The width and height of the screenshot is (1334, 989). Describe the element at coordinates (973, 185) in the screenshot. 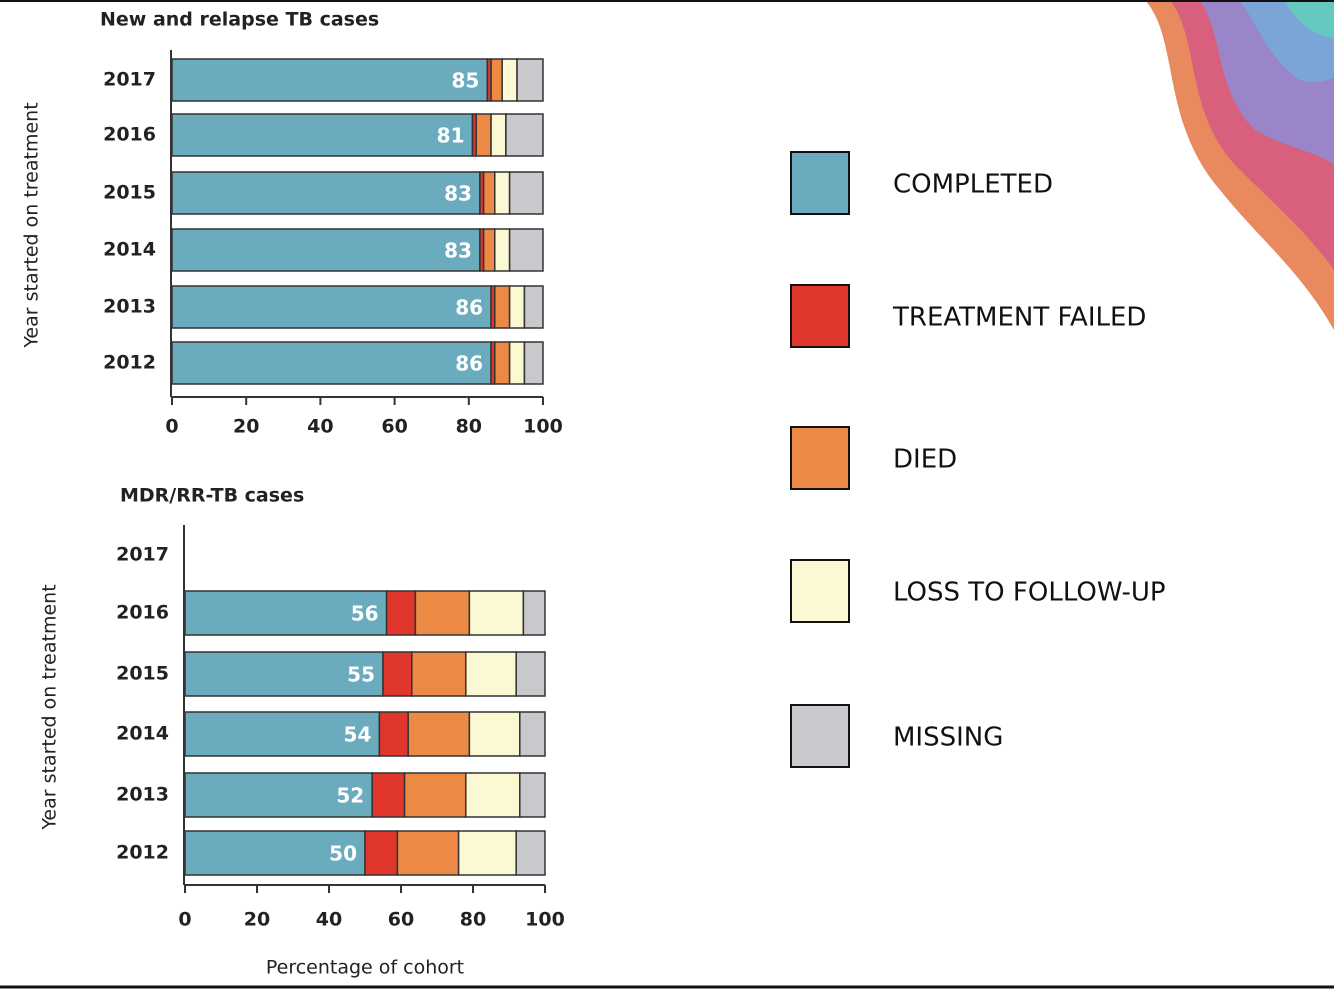

I see `legend-label: COMPLETED` at that location.